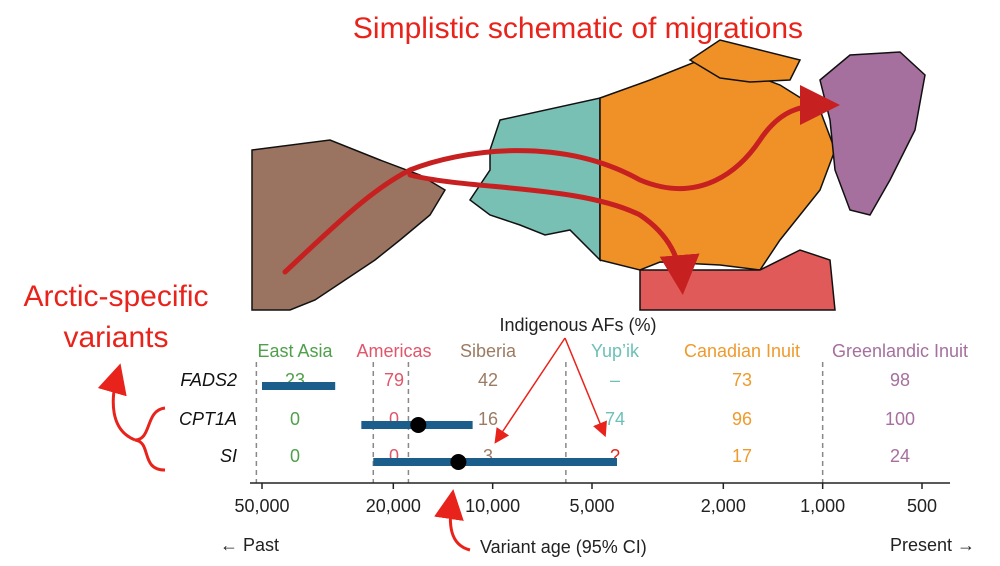 Image resolution: width=1000 pixels, height=566 pixels. What do you see at coordinates (208, 419) in the screenshot?
I see `variant-name: CPT1A` at bounding box center [208, 419].